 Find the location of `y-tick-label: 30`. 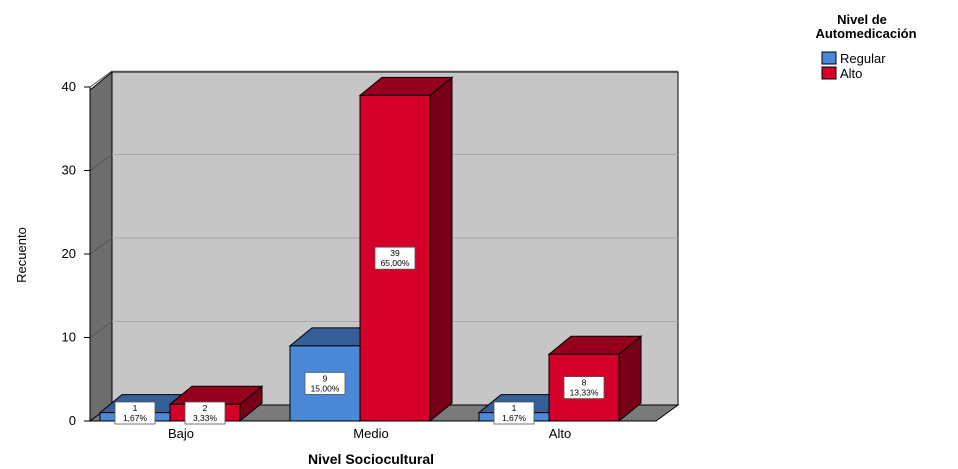

y-tick-label: 30 is located at coordinates (69, 170).